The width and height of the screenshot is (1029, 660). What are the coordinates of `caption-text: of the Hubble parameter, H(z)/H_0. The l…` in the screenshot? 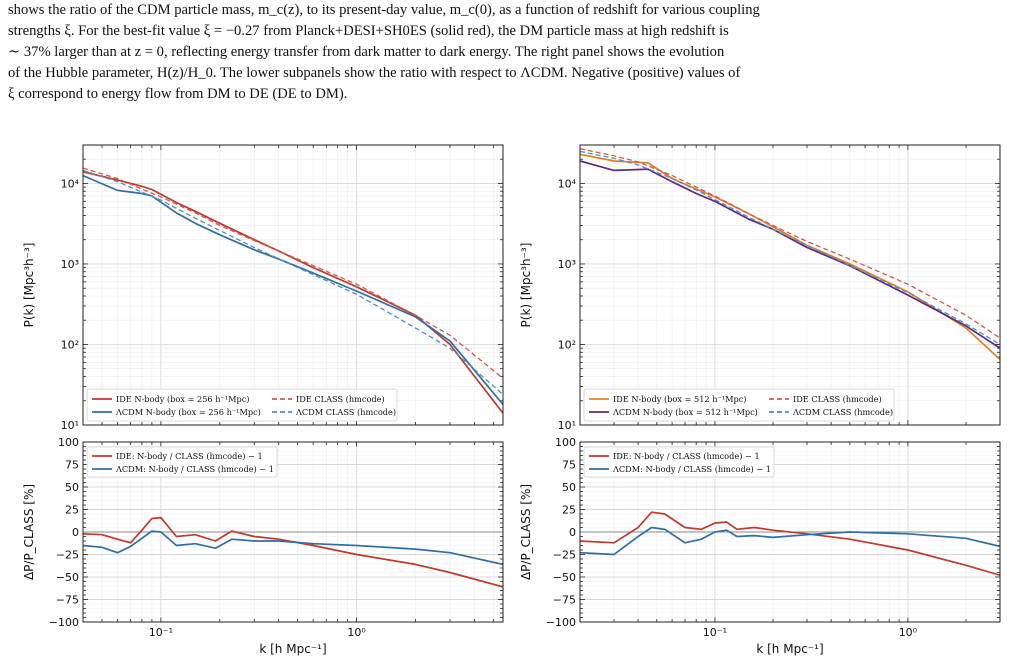 It's located at (374, 73).